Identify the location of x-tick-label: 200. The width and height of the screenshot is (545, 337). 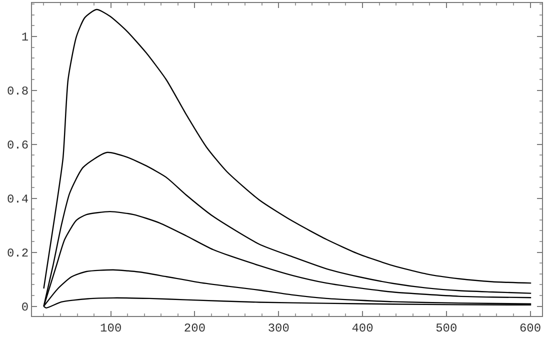
(195, 328).